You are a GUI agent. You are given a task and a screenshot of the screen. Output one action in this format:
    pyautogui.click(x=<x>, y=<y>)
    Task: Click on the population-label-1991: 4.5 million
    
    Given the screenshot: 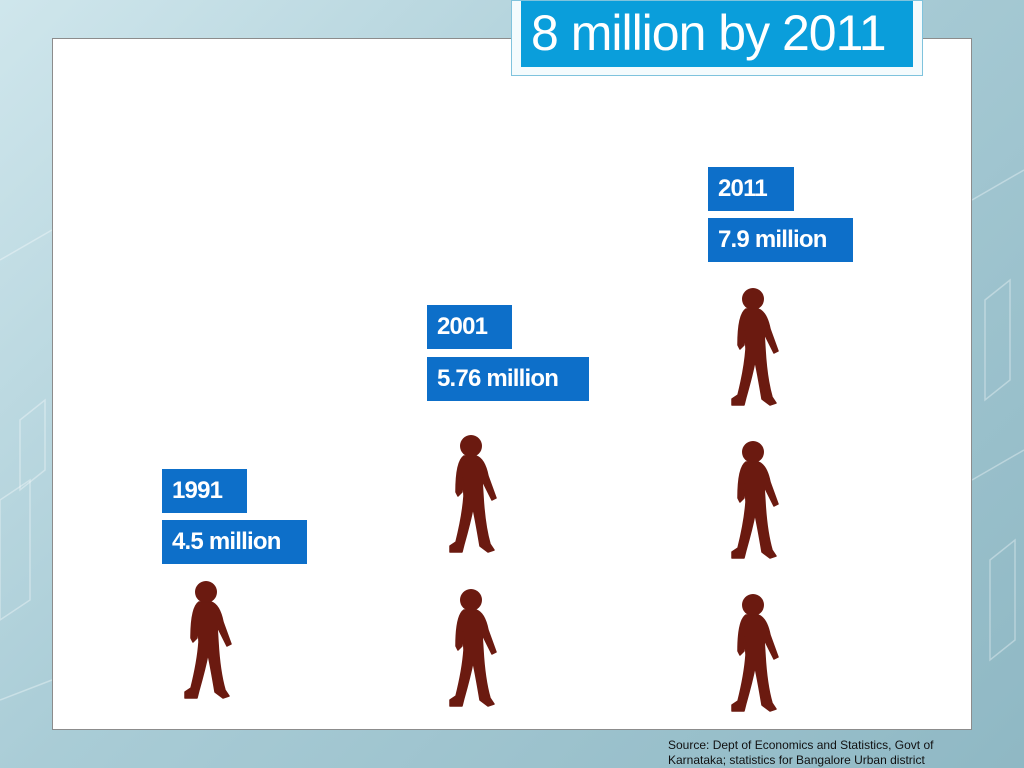 What is the action you would take?
    pyautogui.click(x=234, y=542)
    